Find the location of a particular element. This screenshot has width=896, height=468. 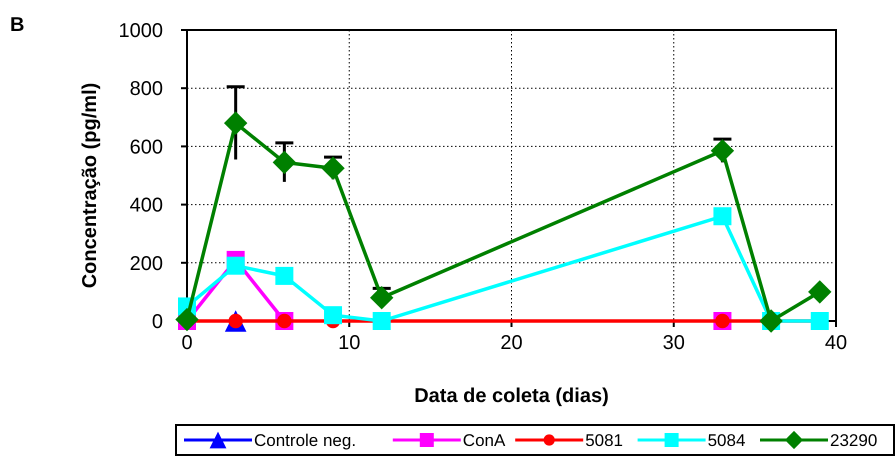

legend-label: 23290 is located at coordinates (854, 440).